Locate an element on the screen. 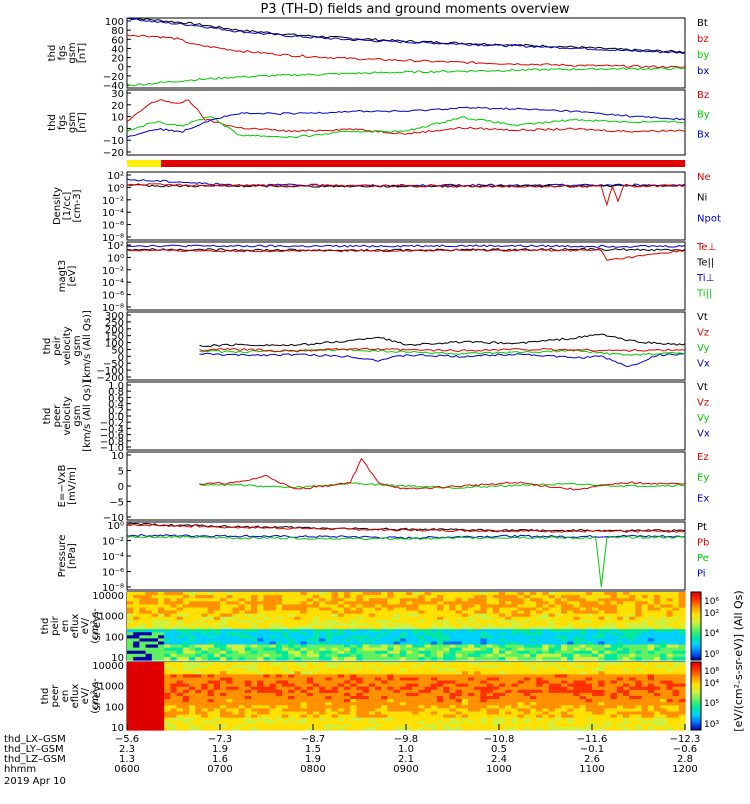 The image size is (750, 804). y-axis-label: gsm is located at coordinates (72, 122).